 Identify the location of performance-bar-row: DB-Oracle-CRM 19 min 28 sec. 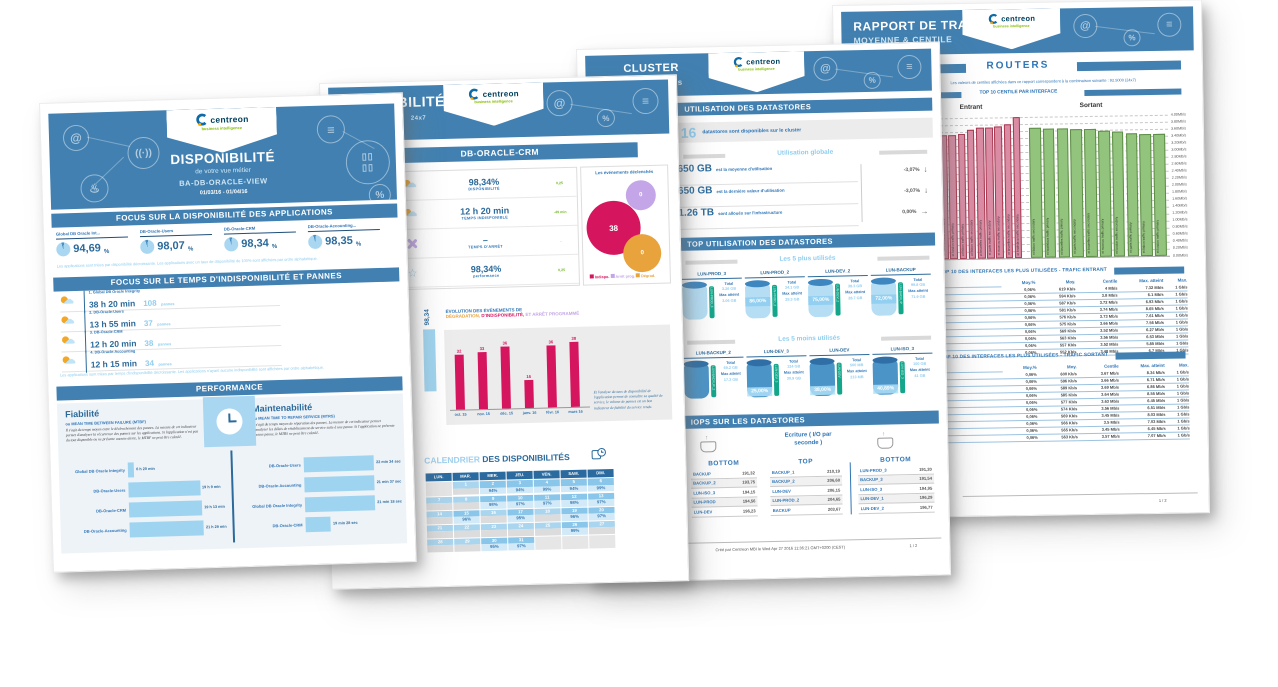
(321, 523).